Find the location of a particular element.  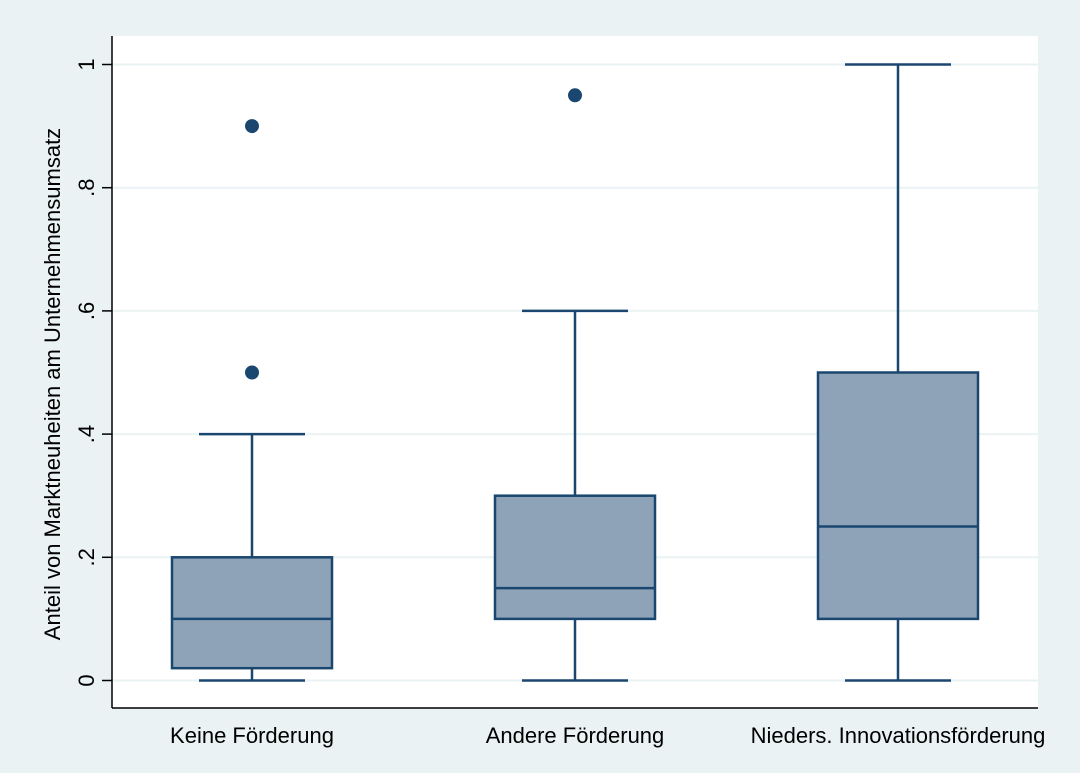

y-tick-label-1: .2 is located at coordinates (86, 557).